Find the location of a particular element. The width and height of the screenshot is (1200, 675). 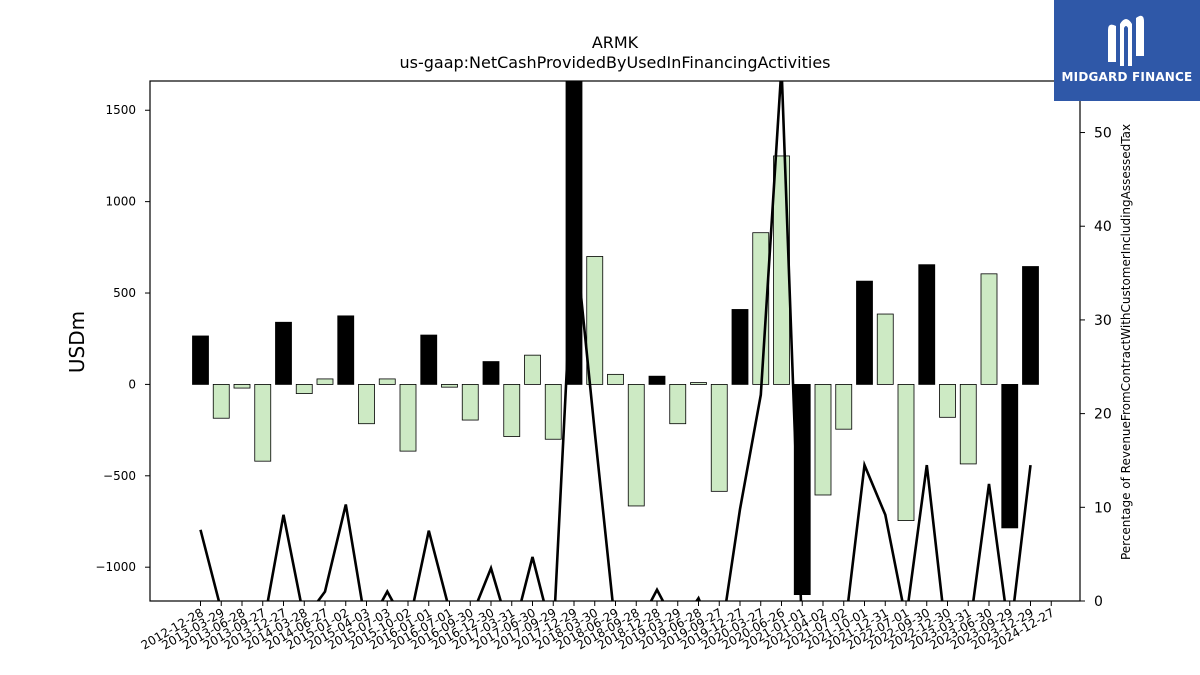

y-tick-label: 1000 is located at coordinates (120, 202).